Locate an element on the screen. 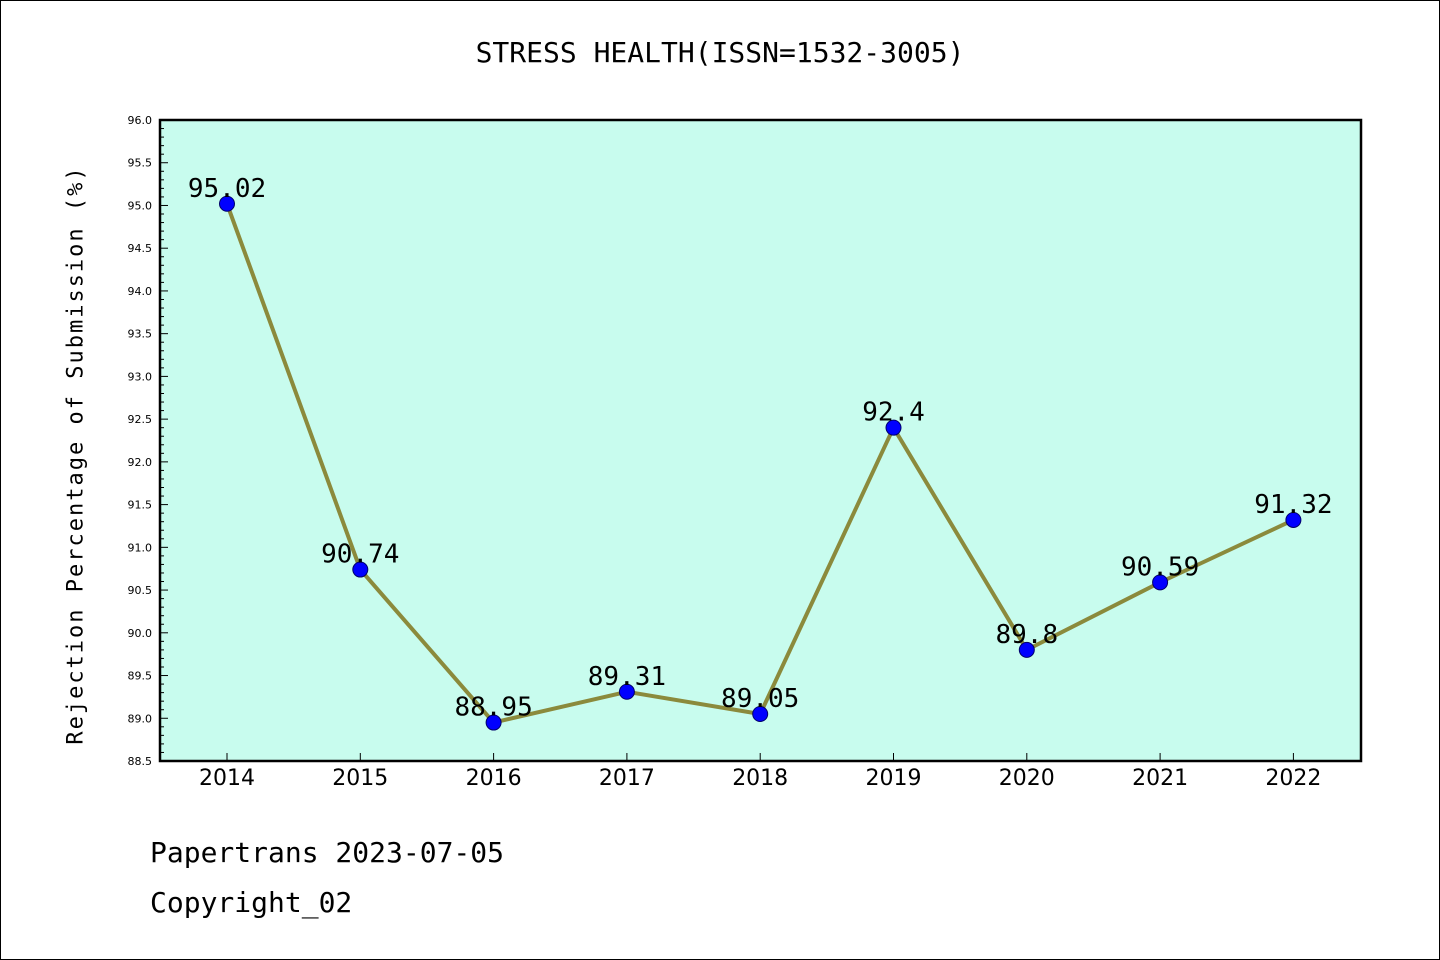 The height and width of the screenshot is (960, 1440). y-tick-label: 89.0 is located at coordinates (140, 718).